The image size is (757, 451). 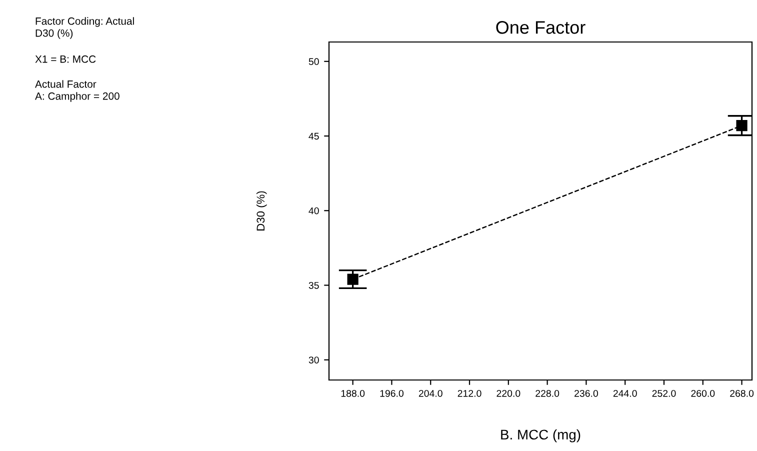 I want to click on x-tick-label: 220.0, so click(x=508, y=393).